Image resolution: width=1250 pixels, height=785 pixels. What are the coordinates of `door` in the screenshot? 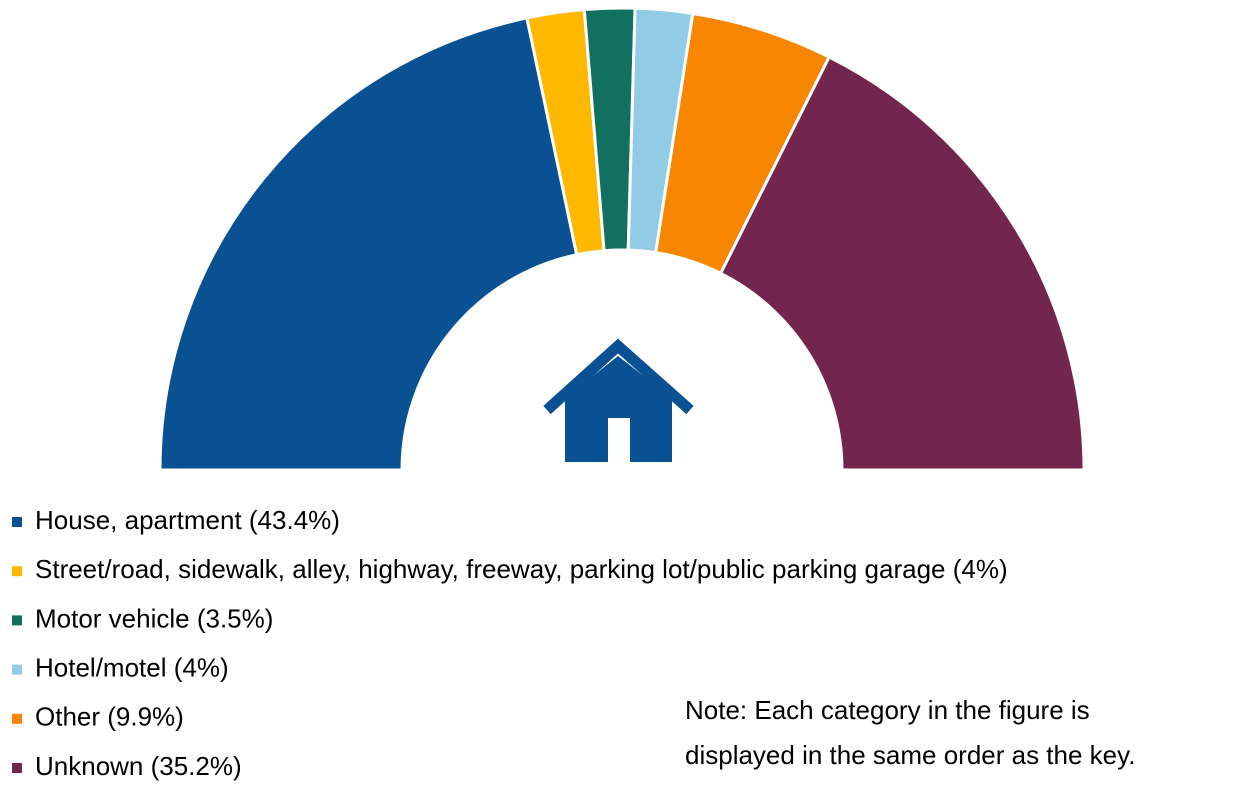 It's located at (619, 440).